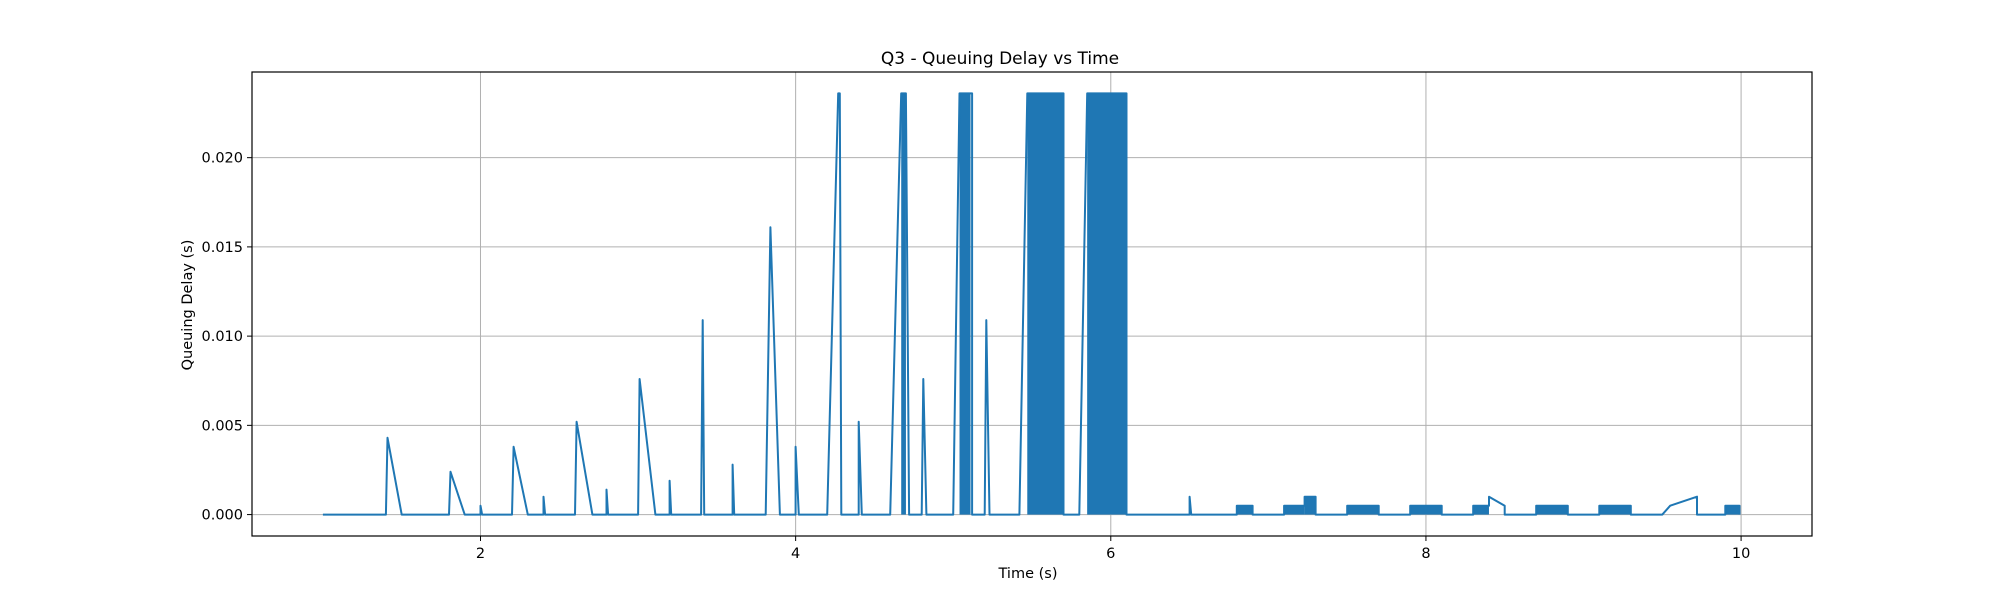 The height and width of the screenshot is (600, 2000). Describe the element at coordinates (222, 337) in the screenshot. I see `y-tick-label: 0.010` at that location.